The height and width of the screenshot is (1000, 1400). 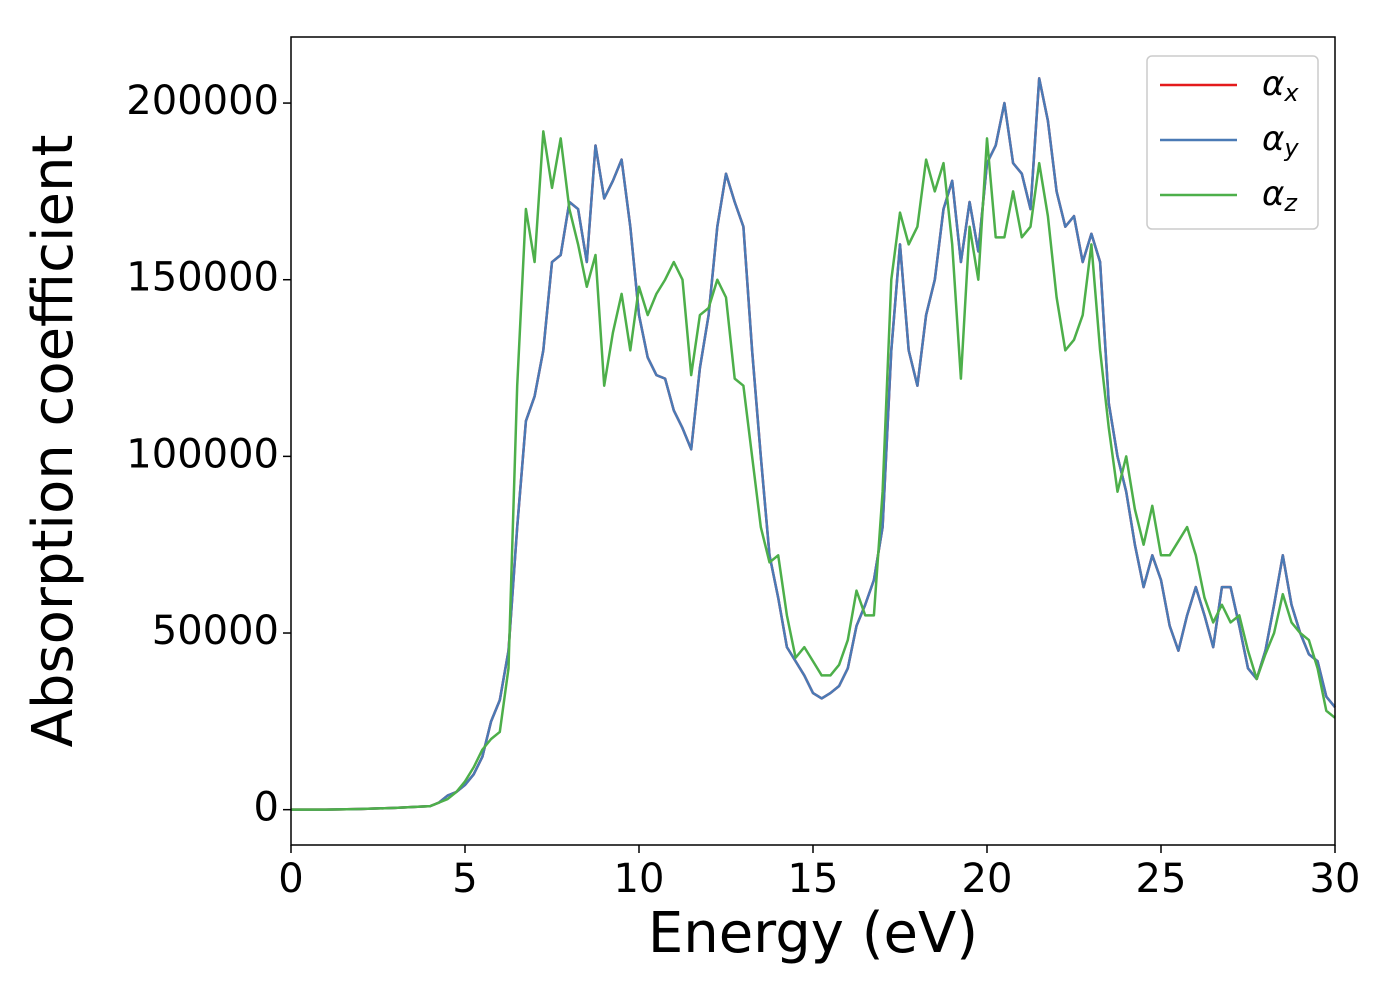 I want to click on x-tick-label: 5, so click(x=464, y=879).